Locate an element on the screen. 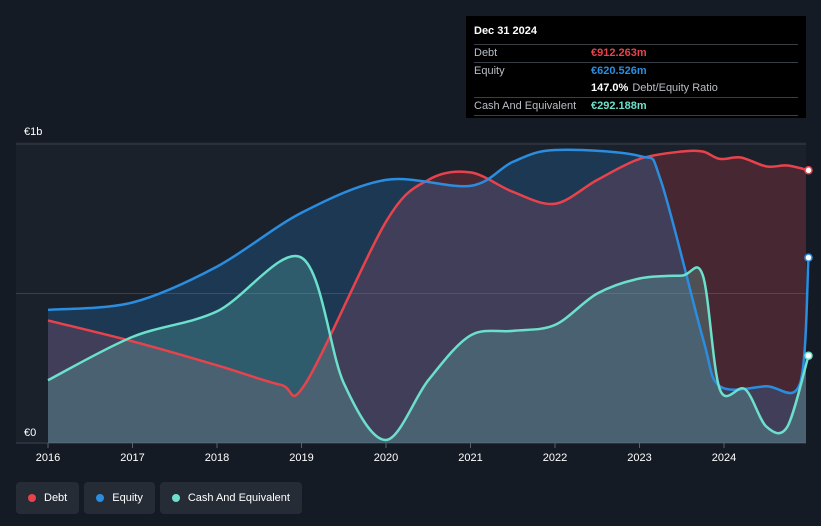 This screenshot has height=526, width=821. tooltip-ratio-value: 147.0% is located at coordinates (610, 88).